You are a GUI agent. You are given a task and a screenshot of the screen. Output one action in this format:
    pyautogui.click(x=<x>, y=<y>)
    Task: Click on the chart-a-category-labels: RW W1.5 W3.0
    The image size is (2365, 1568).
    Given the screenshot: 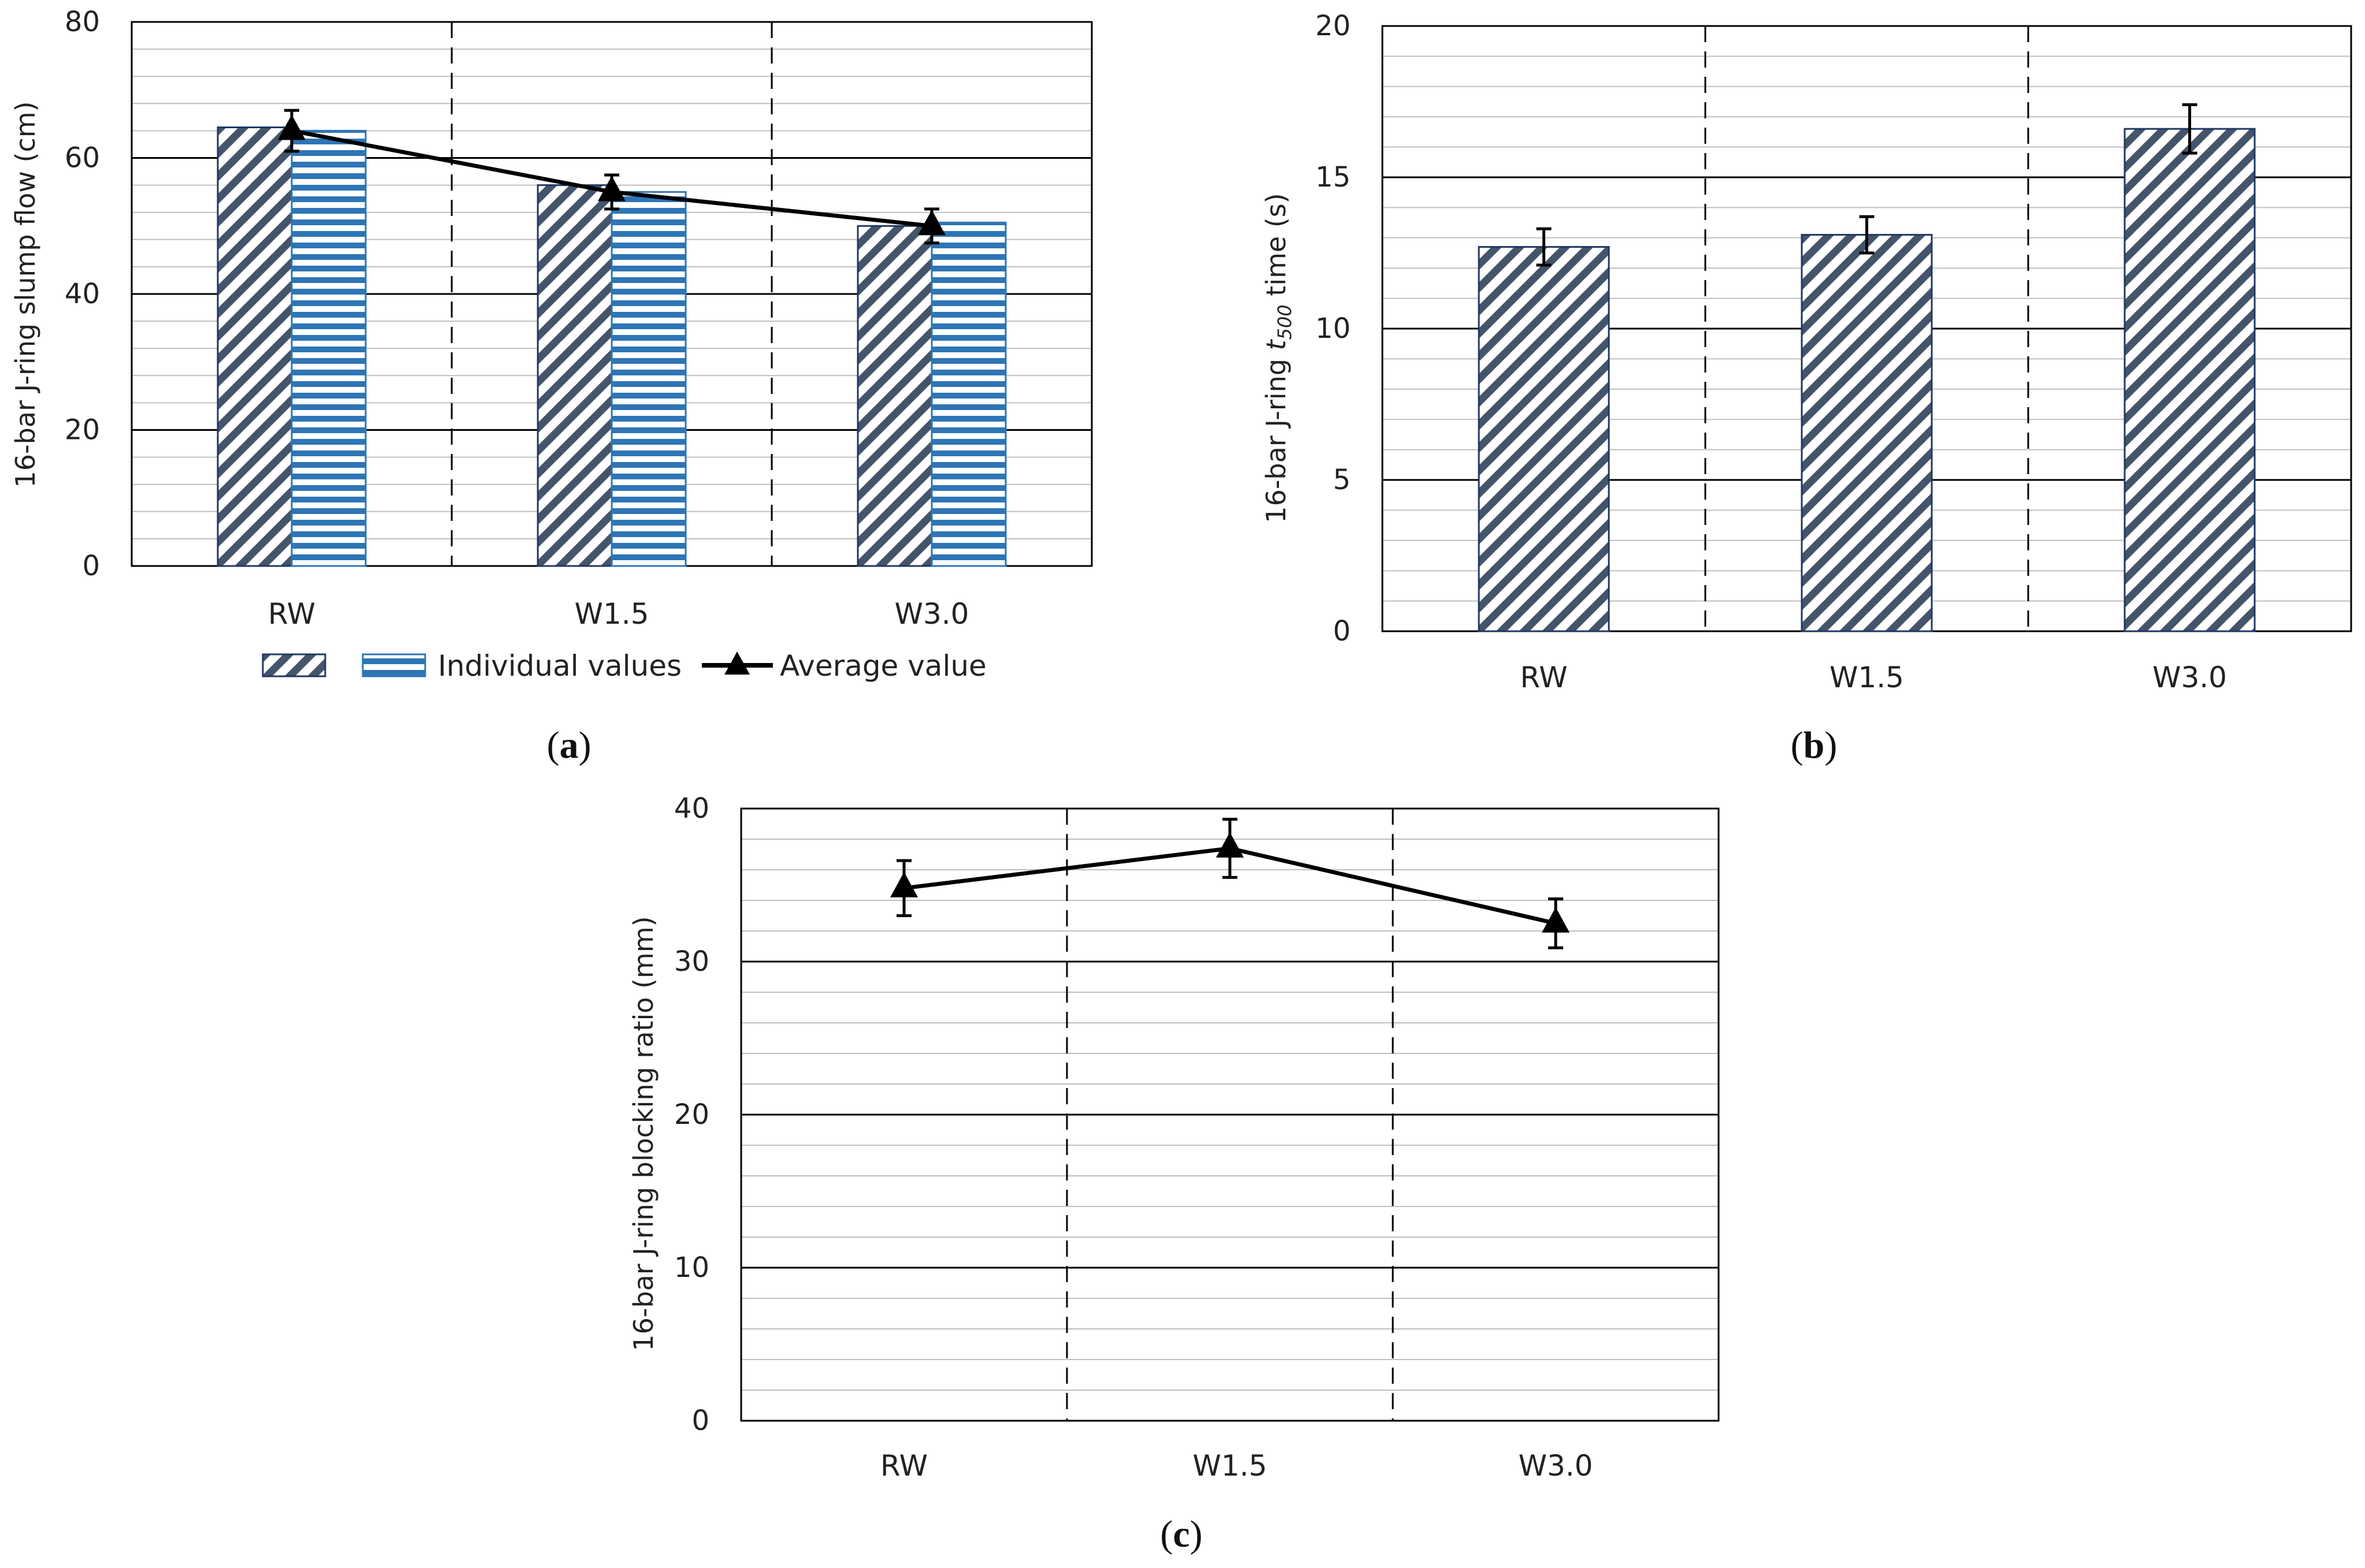 What is the action you would take?
    pyautogui.click(x=618, y=614)
    